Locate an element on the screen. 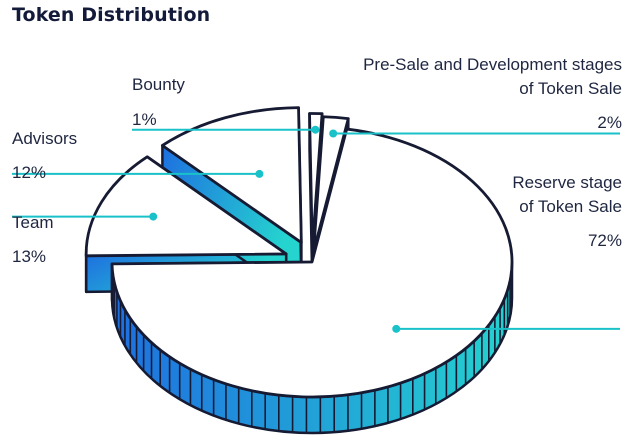 The image size is (640, 447). label-advisors-value: 12% is located at coordinates (29, 172).